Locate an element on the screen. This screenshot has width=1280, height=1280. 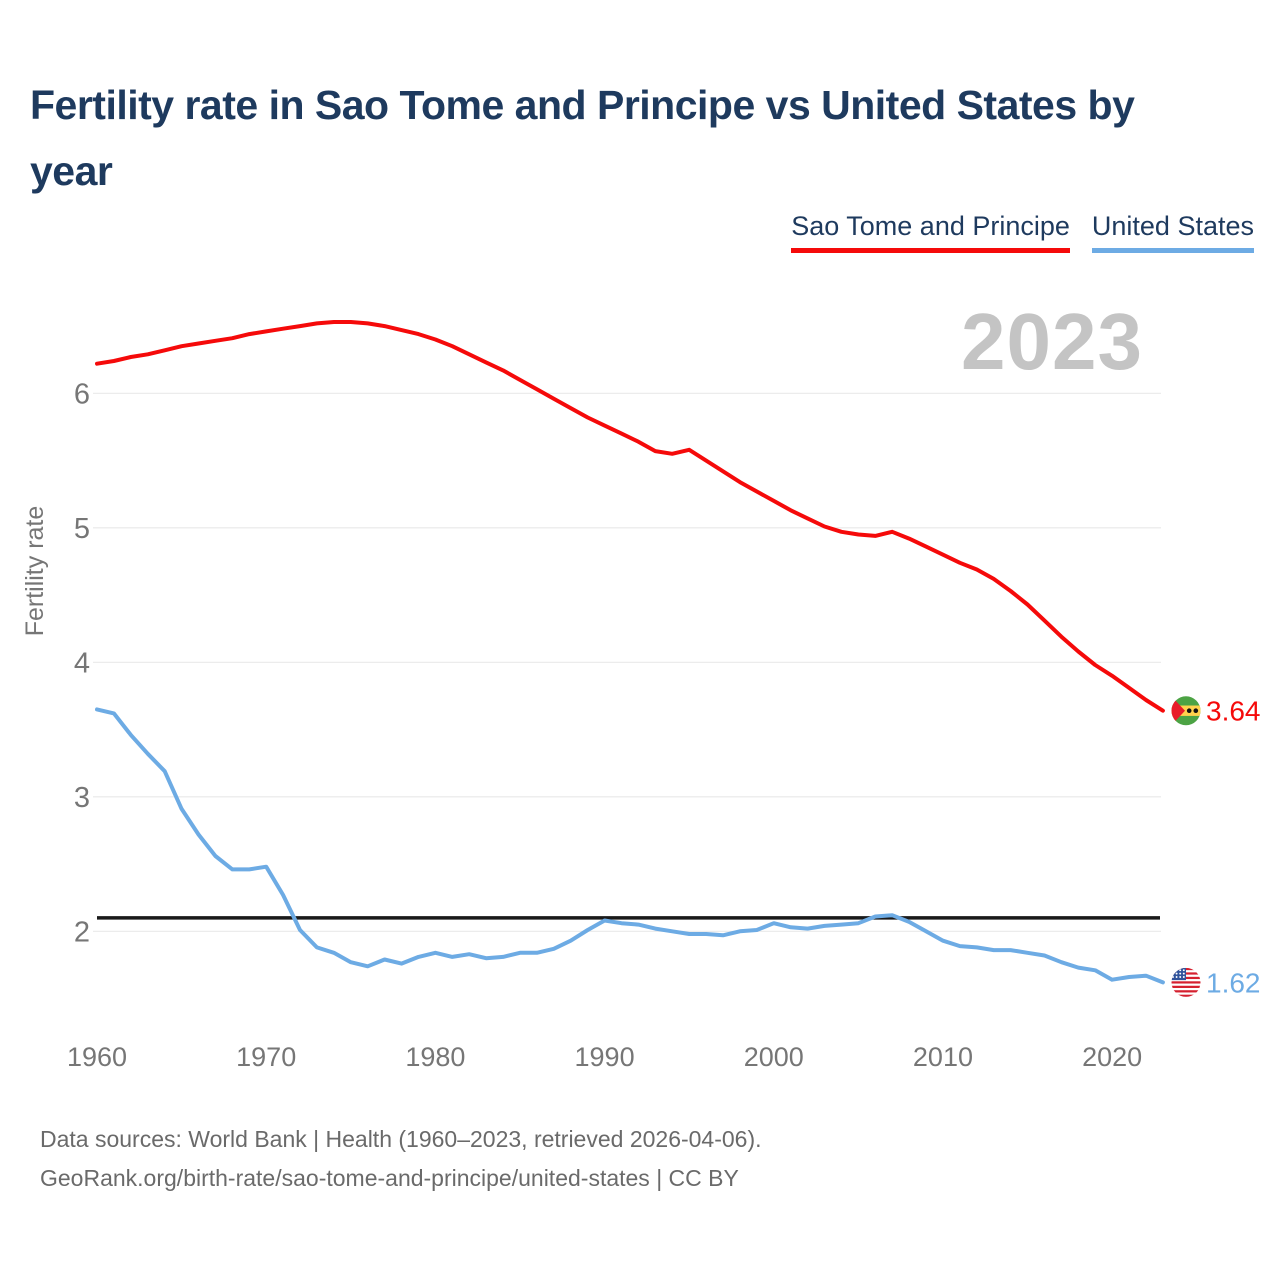
legend-item-united-states: United States is located at coordinates (1172, 232).